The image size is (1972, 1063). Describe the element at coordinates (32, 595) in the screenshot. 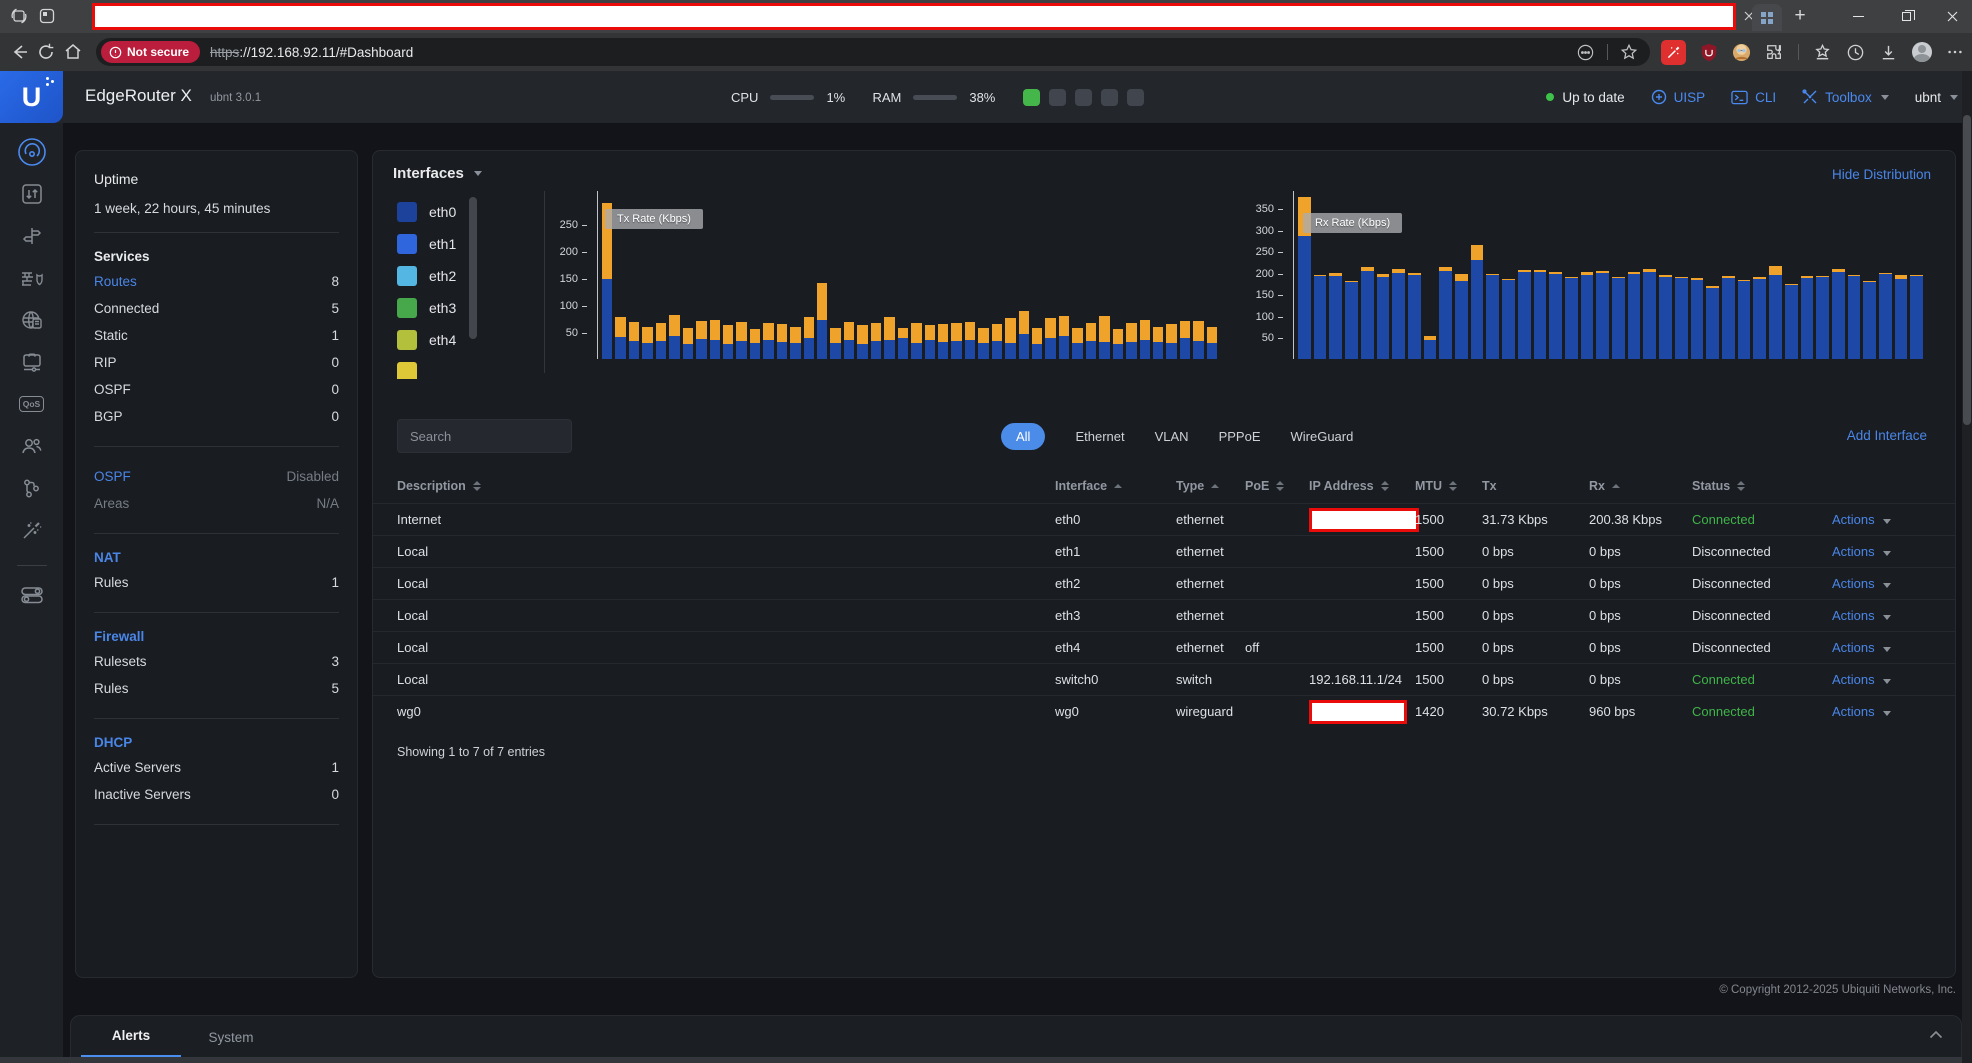

I see `nav-settings-icon` at that location.